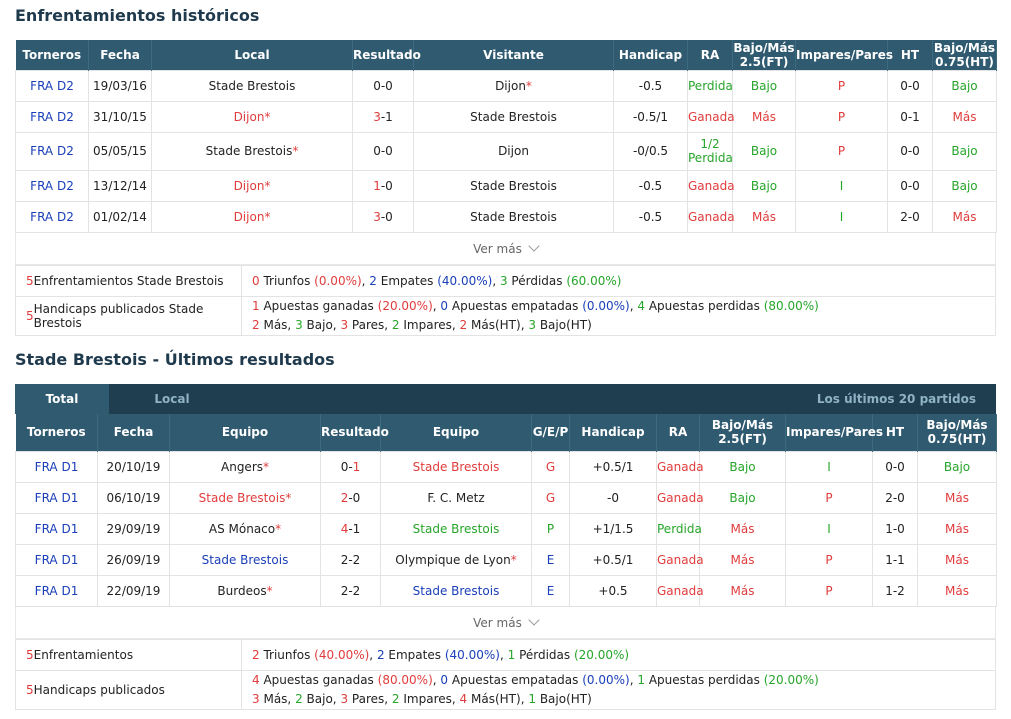 The image size is (1011, 719). Describe the element at coordinates (288, 497) in the screenshot. I see `neutral-star: *` at that location.